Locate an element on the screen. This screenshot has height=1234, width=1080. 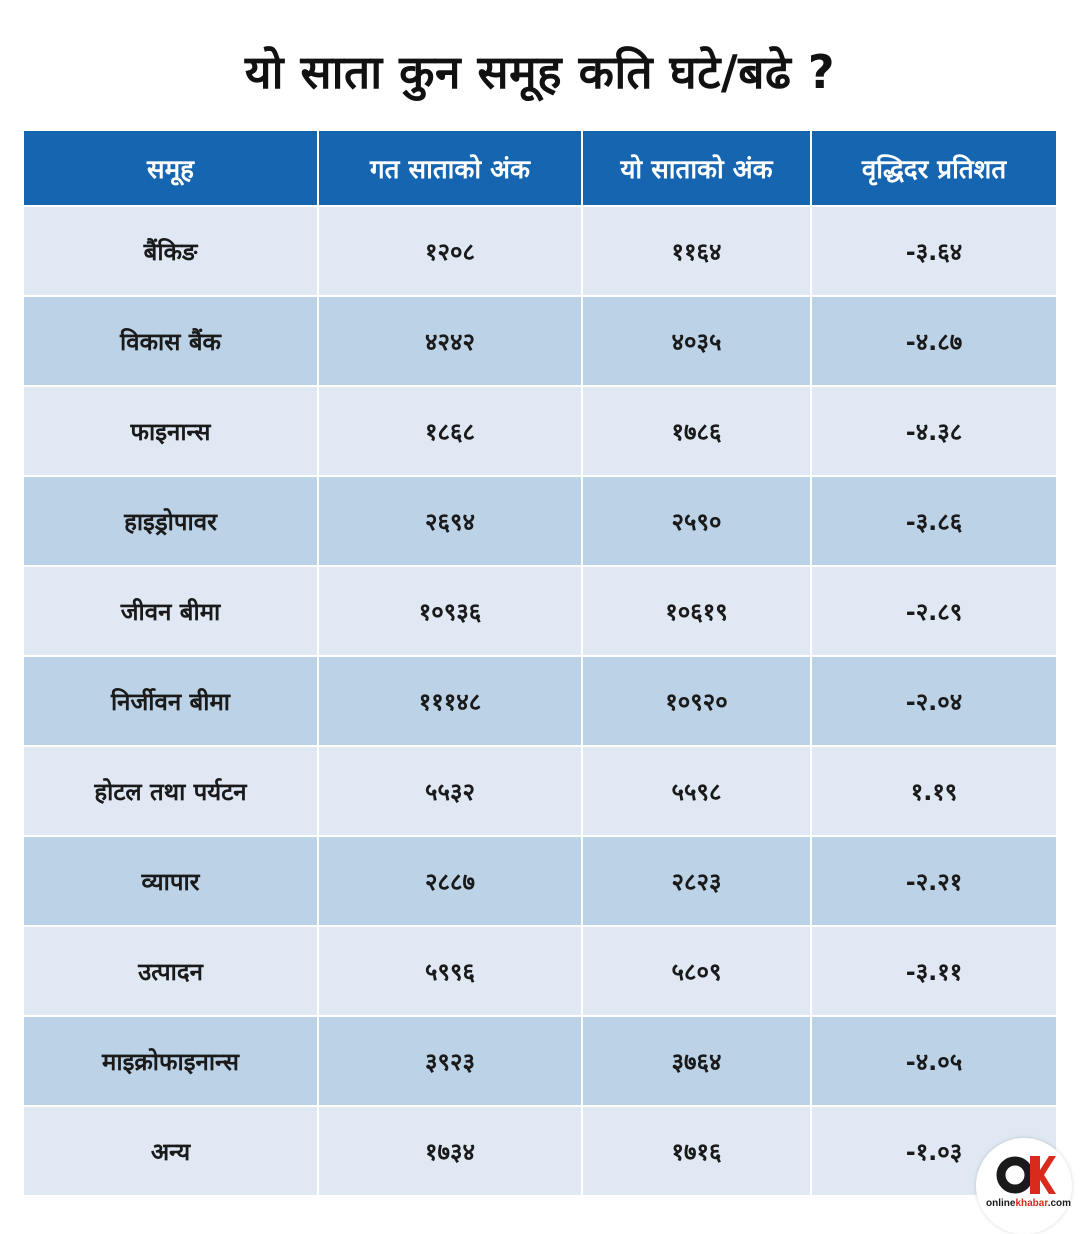
table-row: उत्पादन ५९९६ ५८०९ -३.११ is located at coordinates (540, 971).